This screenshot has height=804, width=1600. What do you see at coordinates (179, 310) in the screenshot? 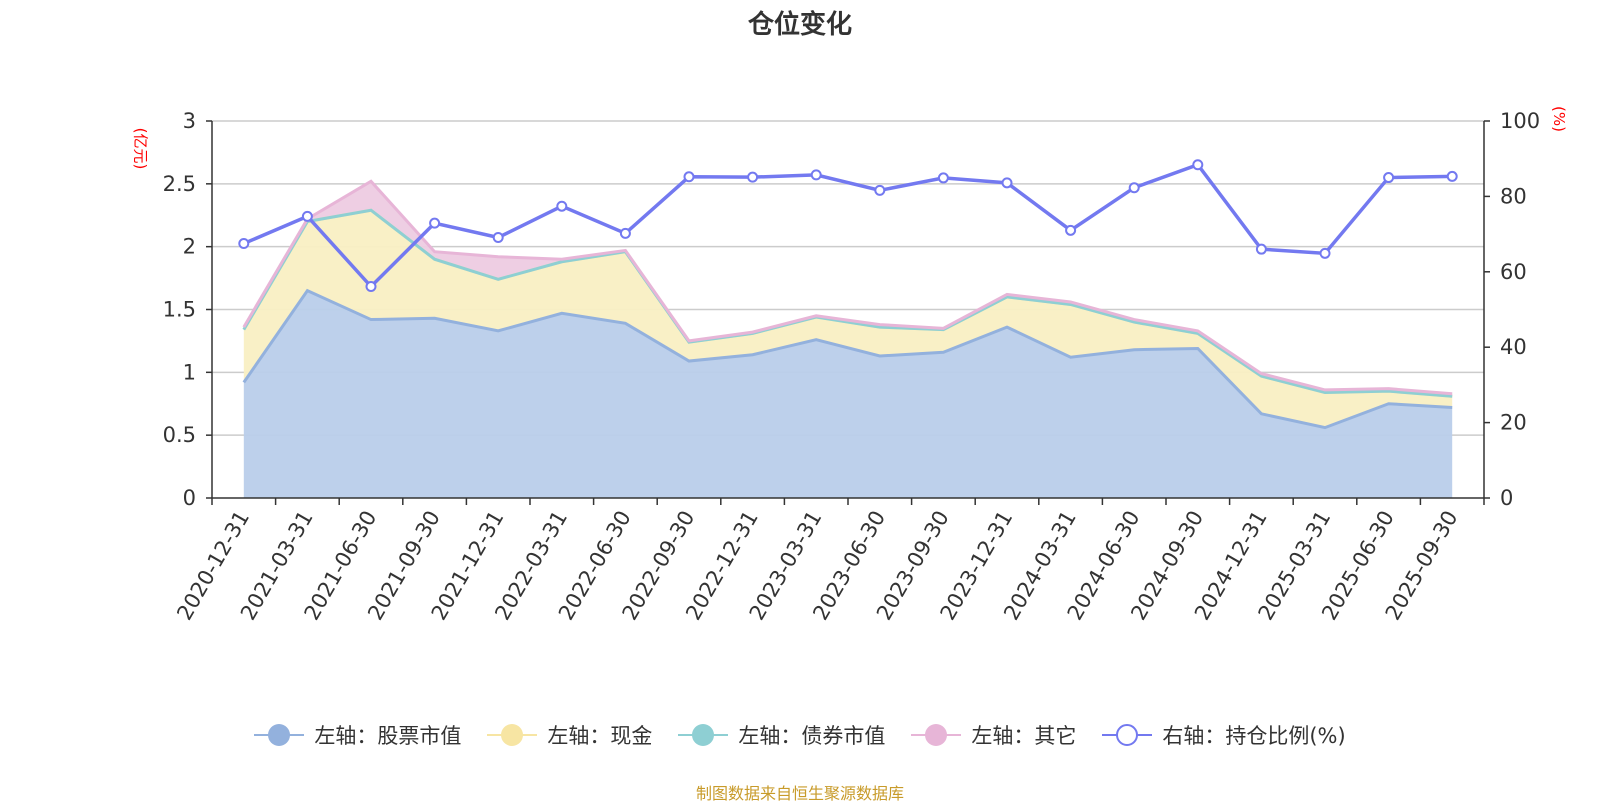
I see `left-axis-tick-label: 1.5` at bounding box center [179, 310].